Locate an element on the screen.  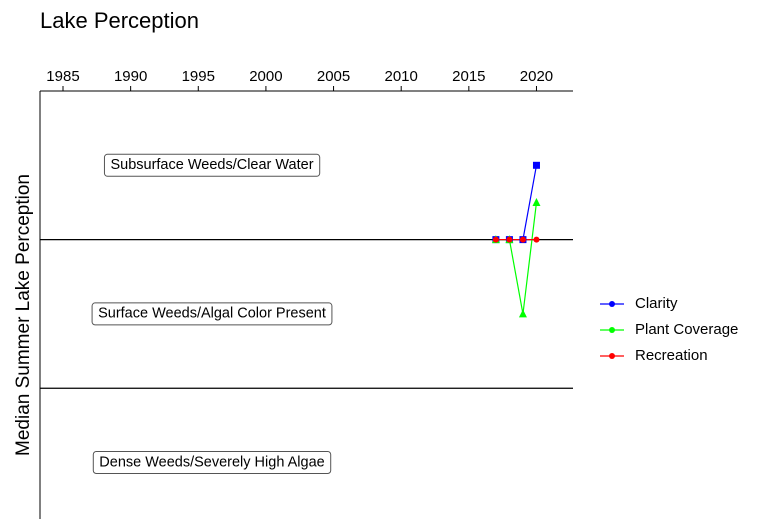
annotation-text: Subsurface Weeds/Clear Water is located at coordinates (211, 165).